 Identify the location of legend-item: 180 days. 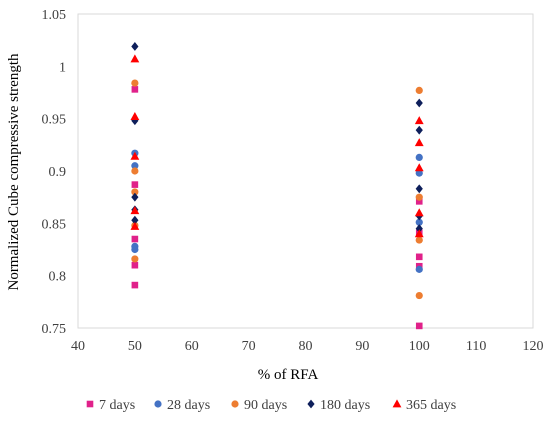
(338, 405).